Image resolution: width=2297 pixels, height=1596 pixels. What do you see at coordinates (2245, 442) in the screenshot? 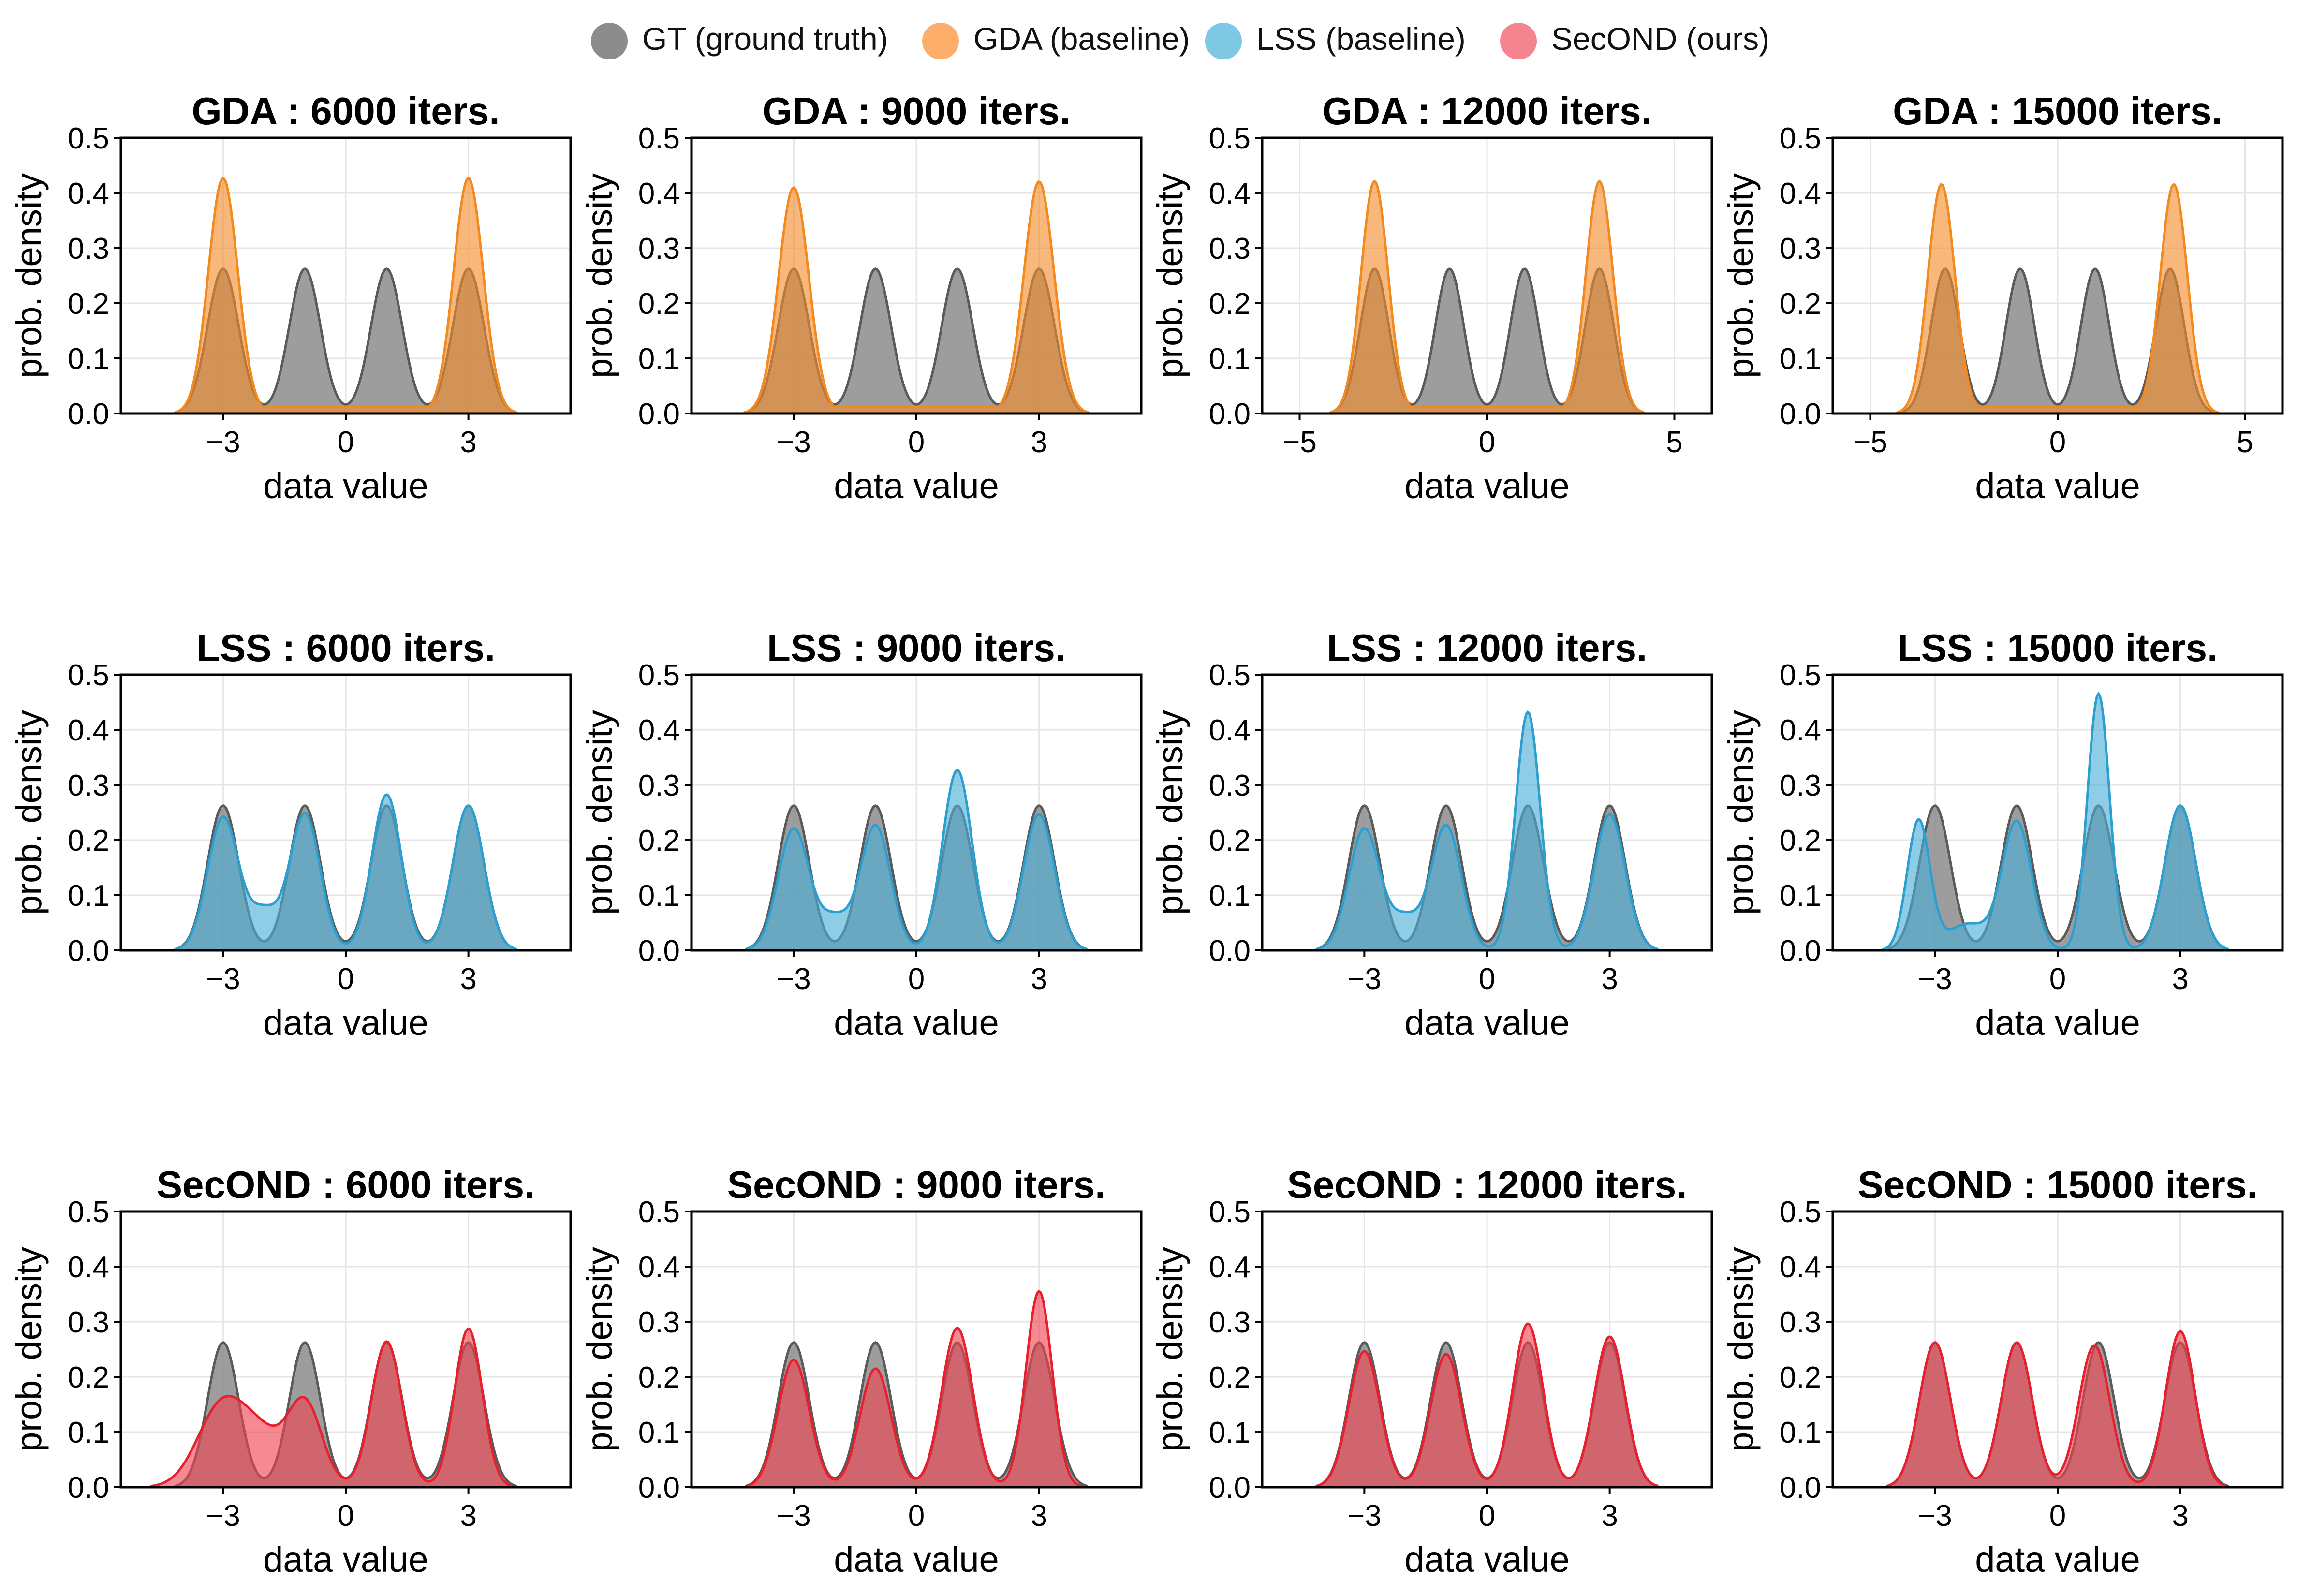
I see `x-tick-label: 5` at bounding box center [2245, 442].